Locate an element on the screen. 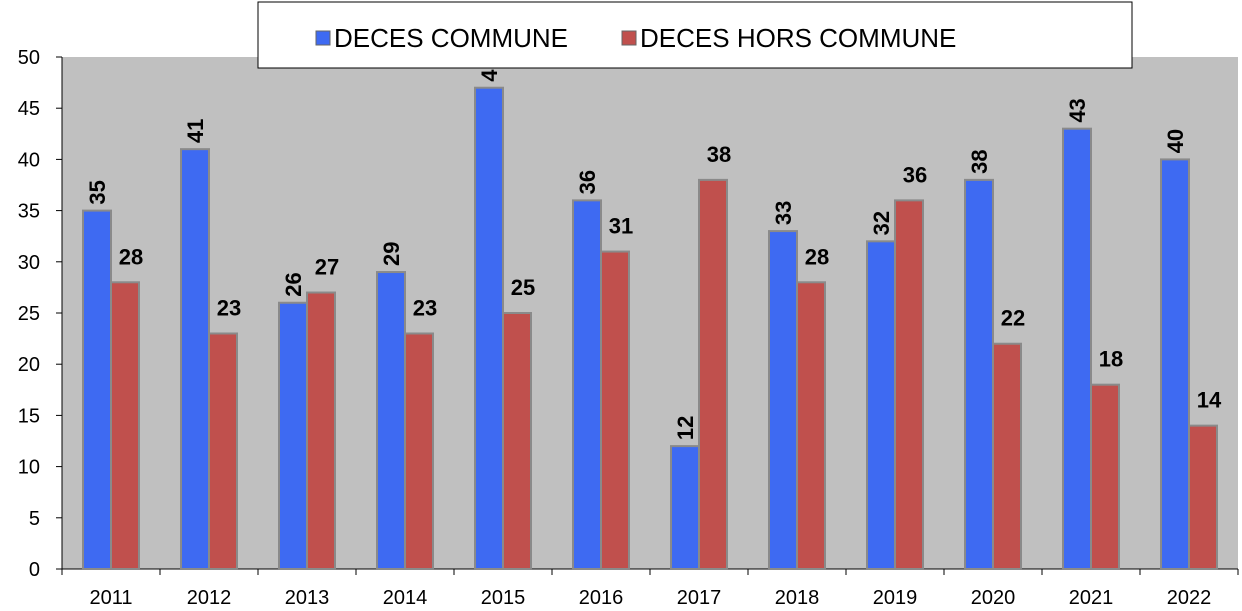  legend is located at coordinates (695, 35).